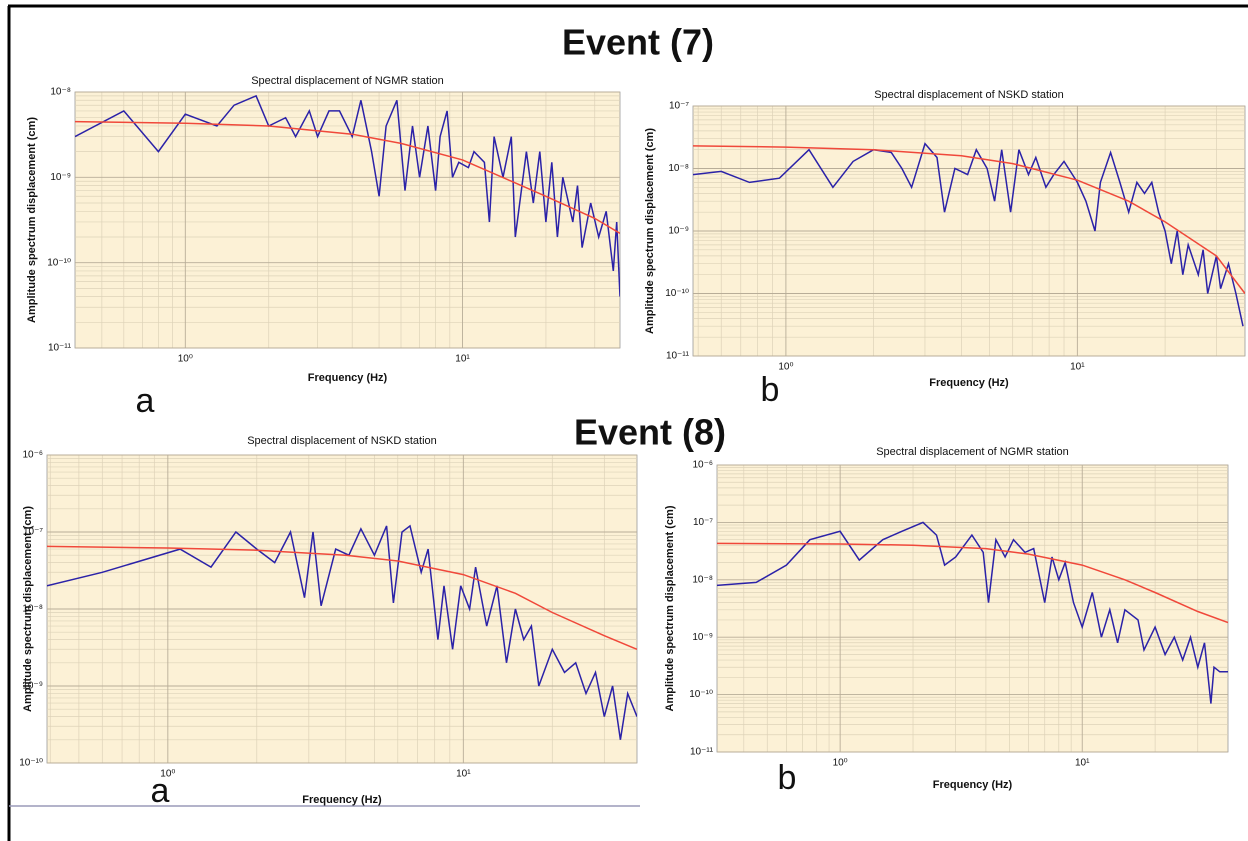 Image resolution: width=1248 pixels, height=841 pixels. What do you see at coordinates (638, 42) in the screenshot?
I see `event-title: Event (7)` at bounding box center [638, 42].